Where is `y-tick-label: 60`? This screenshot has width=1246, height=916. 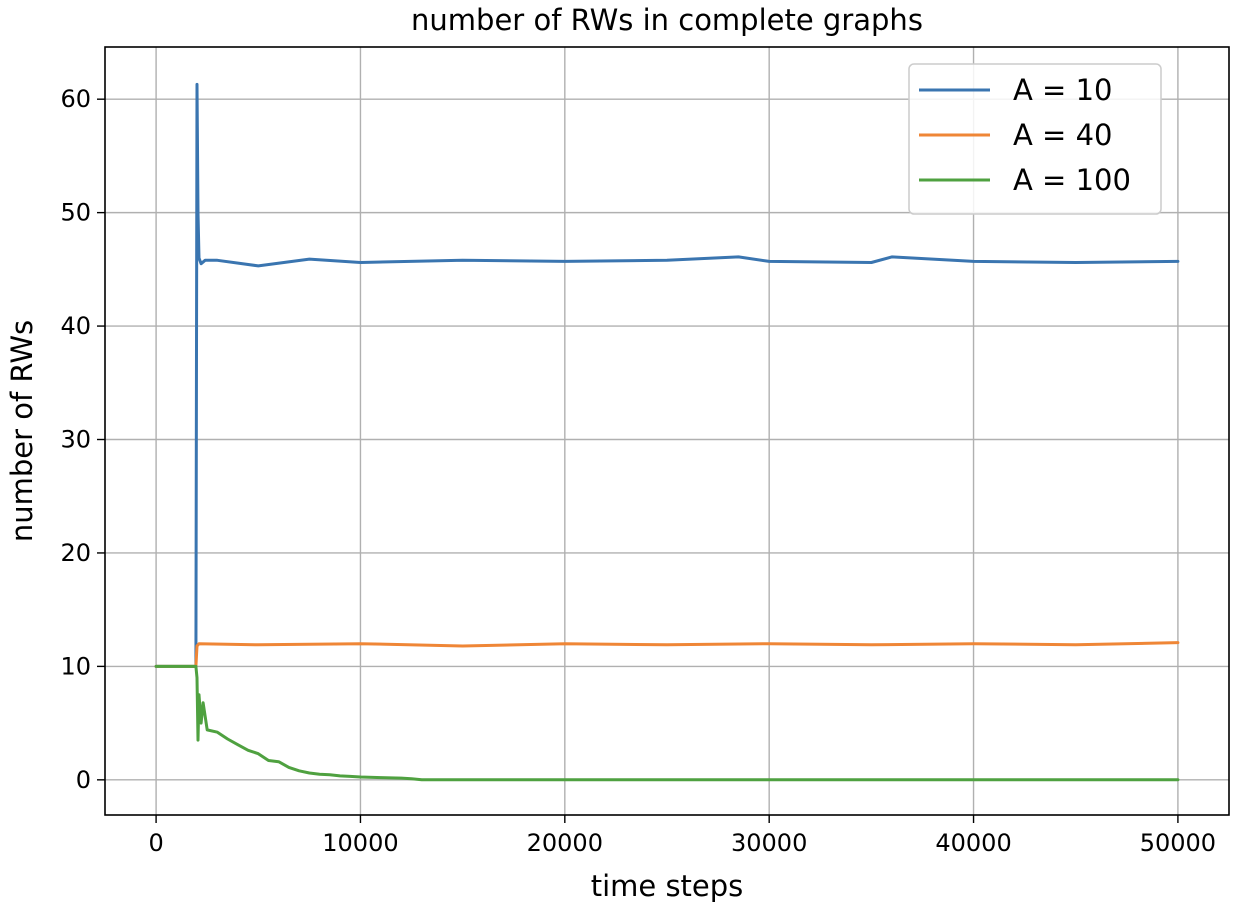 y-tick-label: 60 is located at coordinates (75, 99).